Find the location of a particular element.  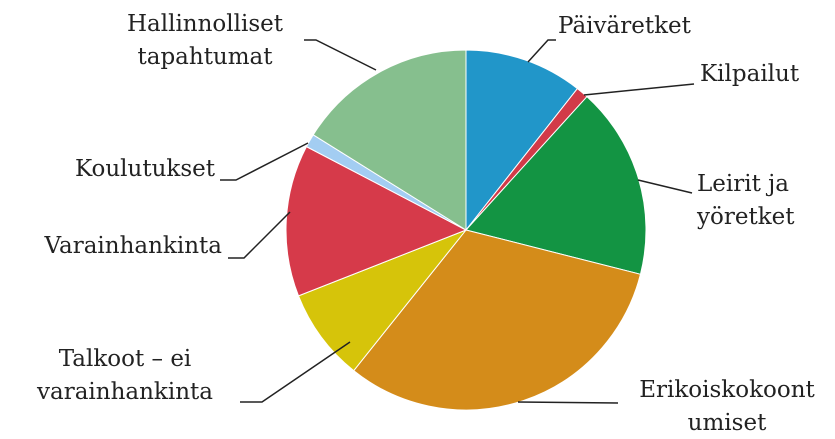

slice-label: Talkoot – ei varainhankinta is located at coordinates (124, 375).